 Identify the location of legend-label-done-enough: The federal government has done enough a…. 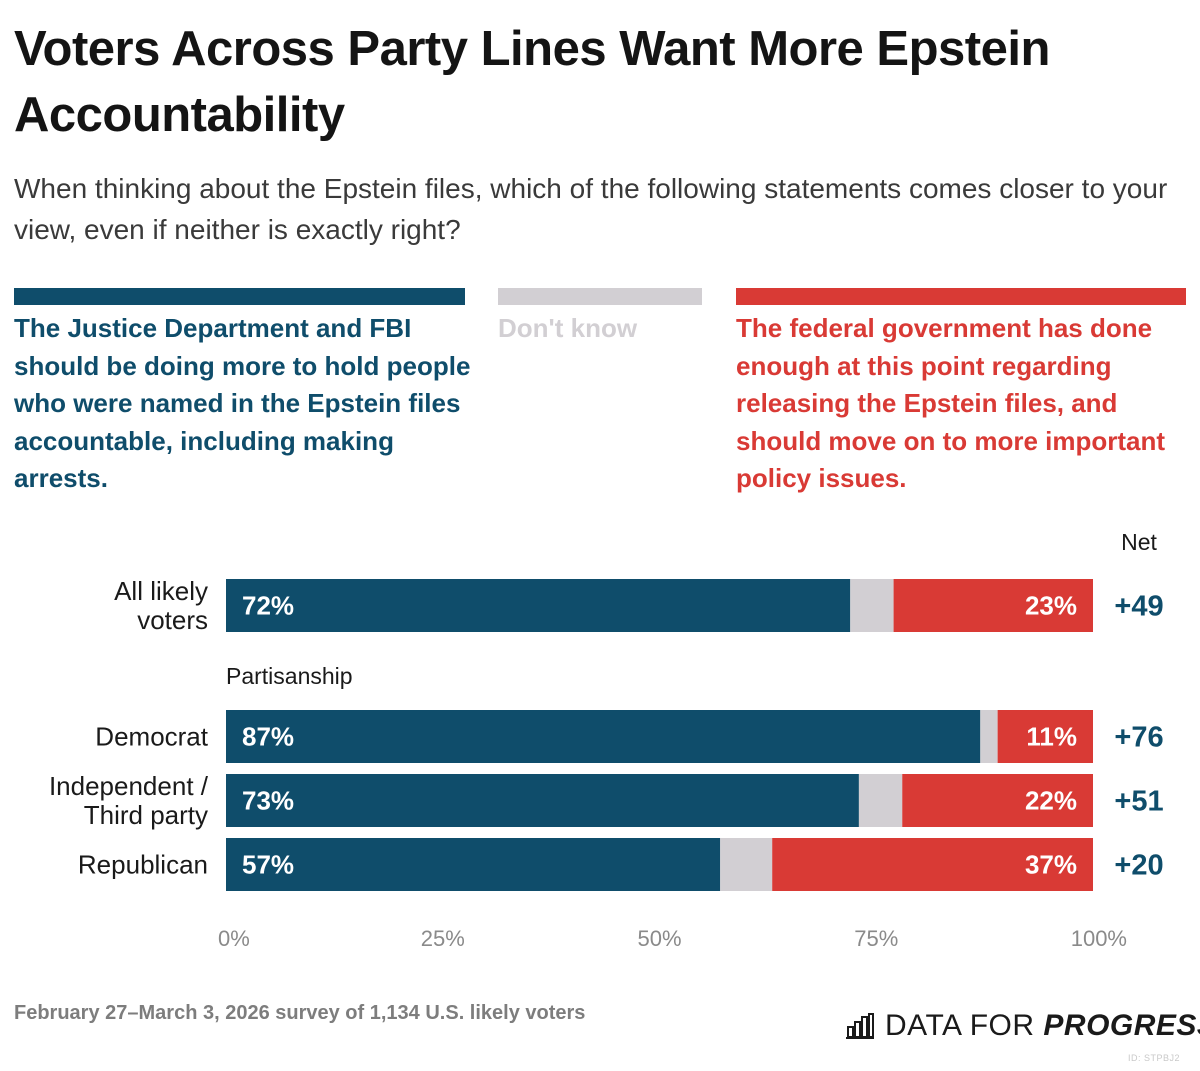
(951, 403).